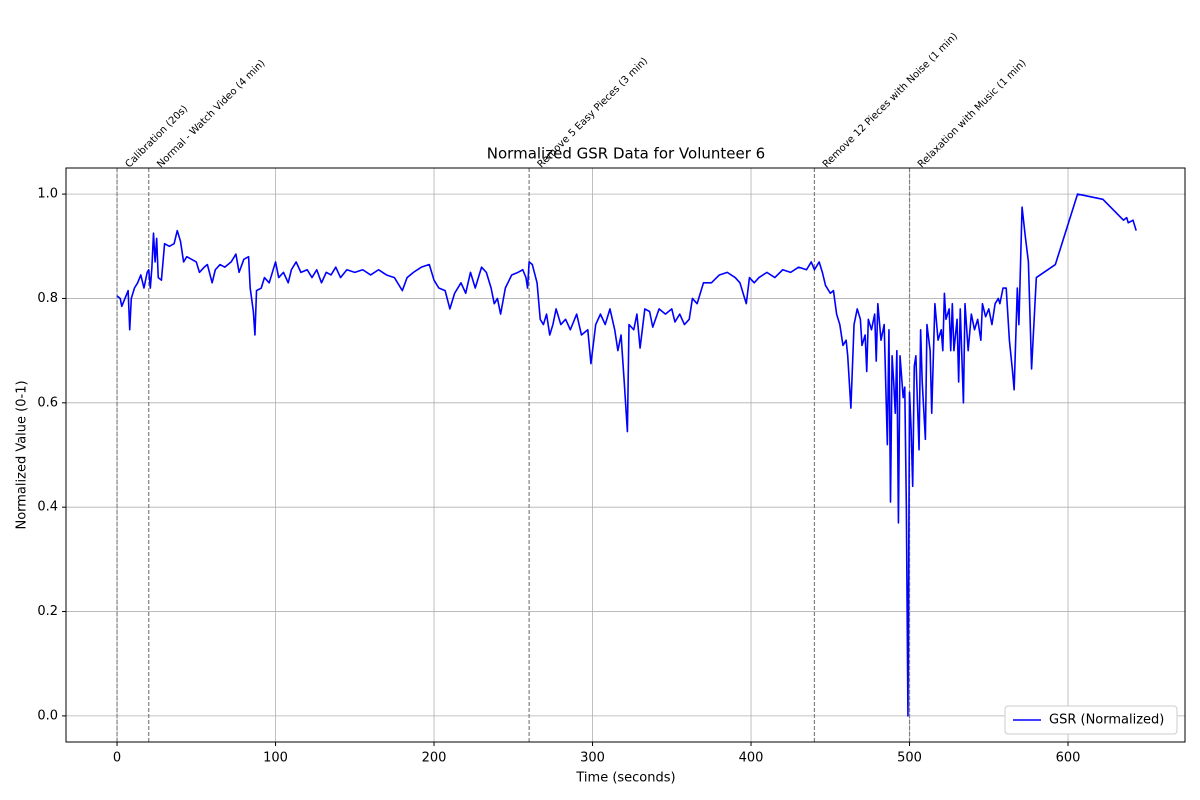 The image size is (1200, 800). I want to click on y-tick-label: 0.6, so click(47, 402).